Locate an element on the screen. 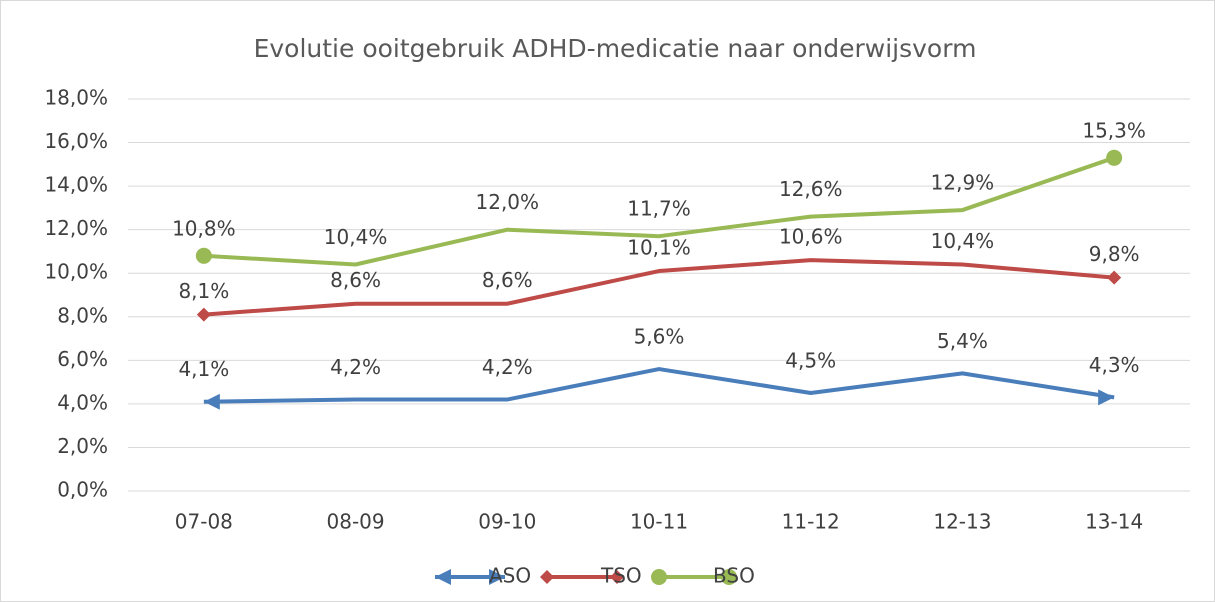 The image size is (1215, 602). y-tick-label: 10,0% is located at coordinates (76, 272).